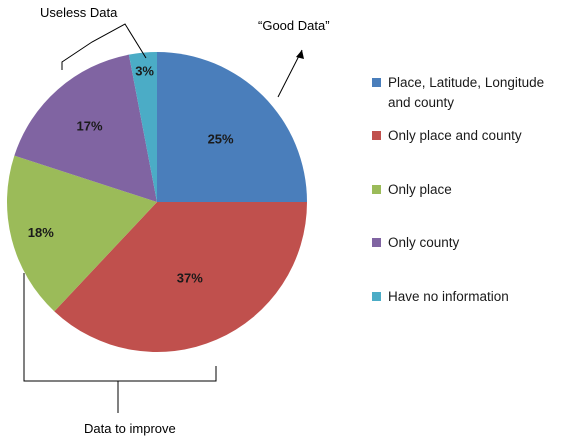 The height and width of the screenshot is (439, 579). I want to click on data-label-only-place: 18%, so click(41, 232).